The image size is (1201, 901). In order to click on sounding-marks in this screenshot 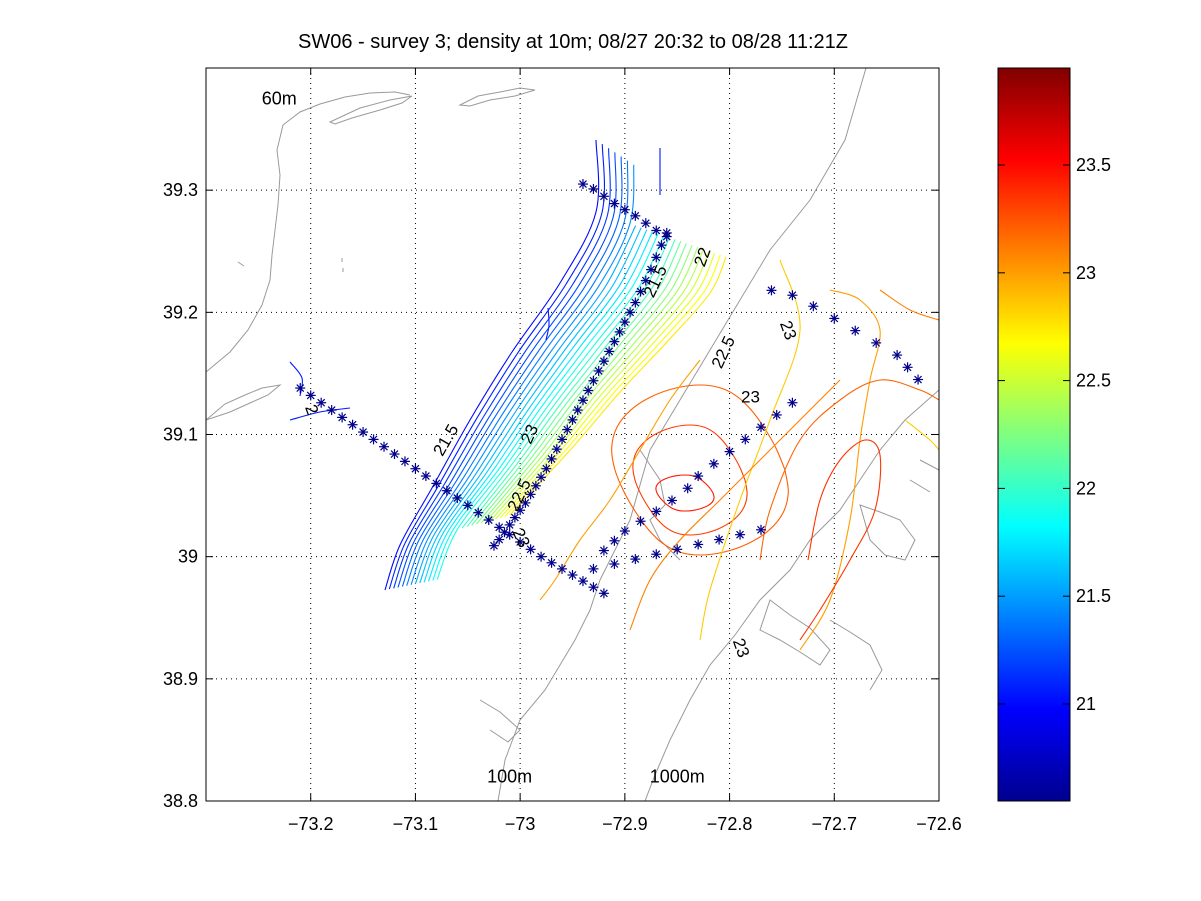, I will do `click(290, 265)`.